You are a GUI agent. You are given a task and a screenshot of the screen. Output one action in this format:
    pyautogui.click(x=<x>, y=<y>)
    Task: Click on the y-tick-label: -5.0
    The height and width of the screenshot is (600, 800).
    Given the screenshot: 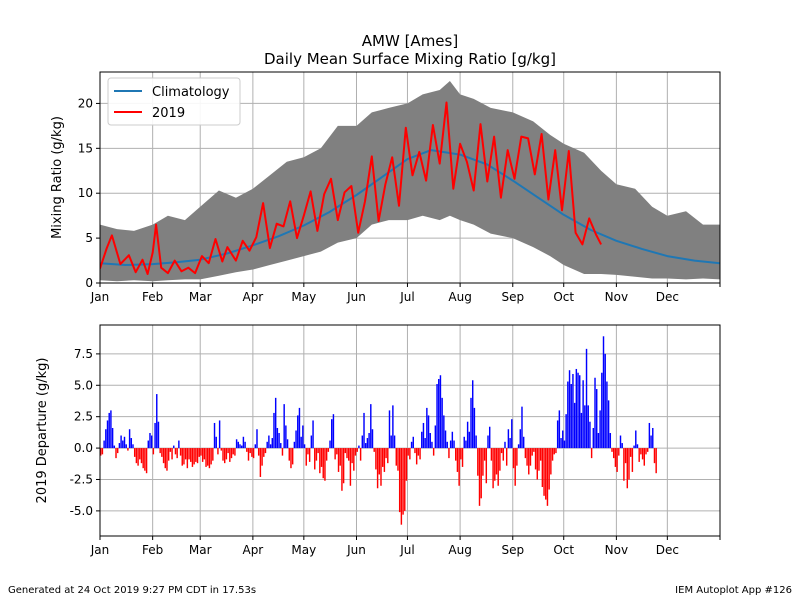 What is the action you would take?
    pyautogui.click(x=81, y=511)
    